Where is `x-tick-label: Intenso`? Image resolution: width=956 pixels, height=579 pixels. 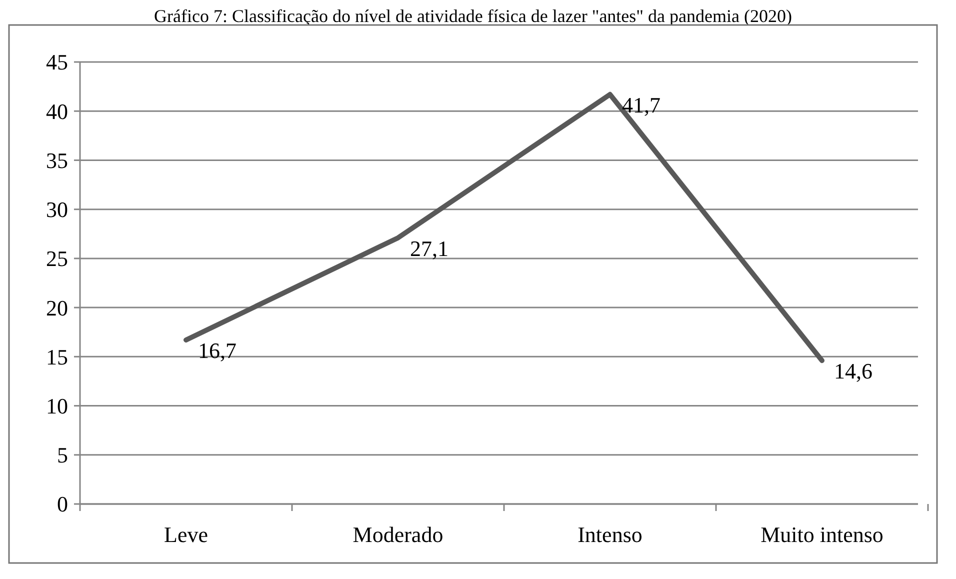
x-tick-label: Intenso is located at coordinates (610, 534).